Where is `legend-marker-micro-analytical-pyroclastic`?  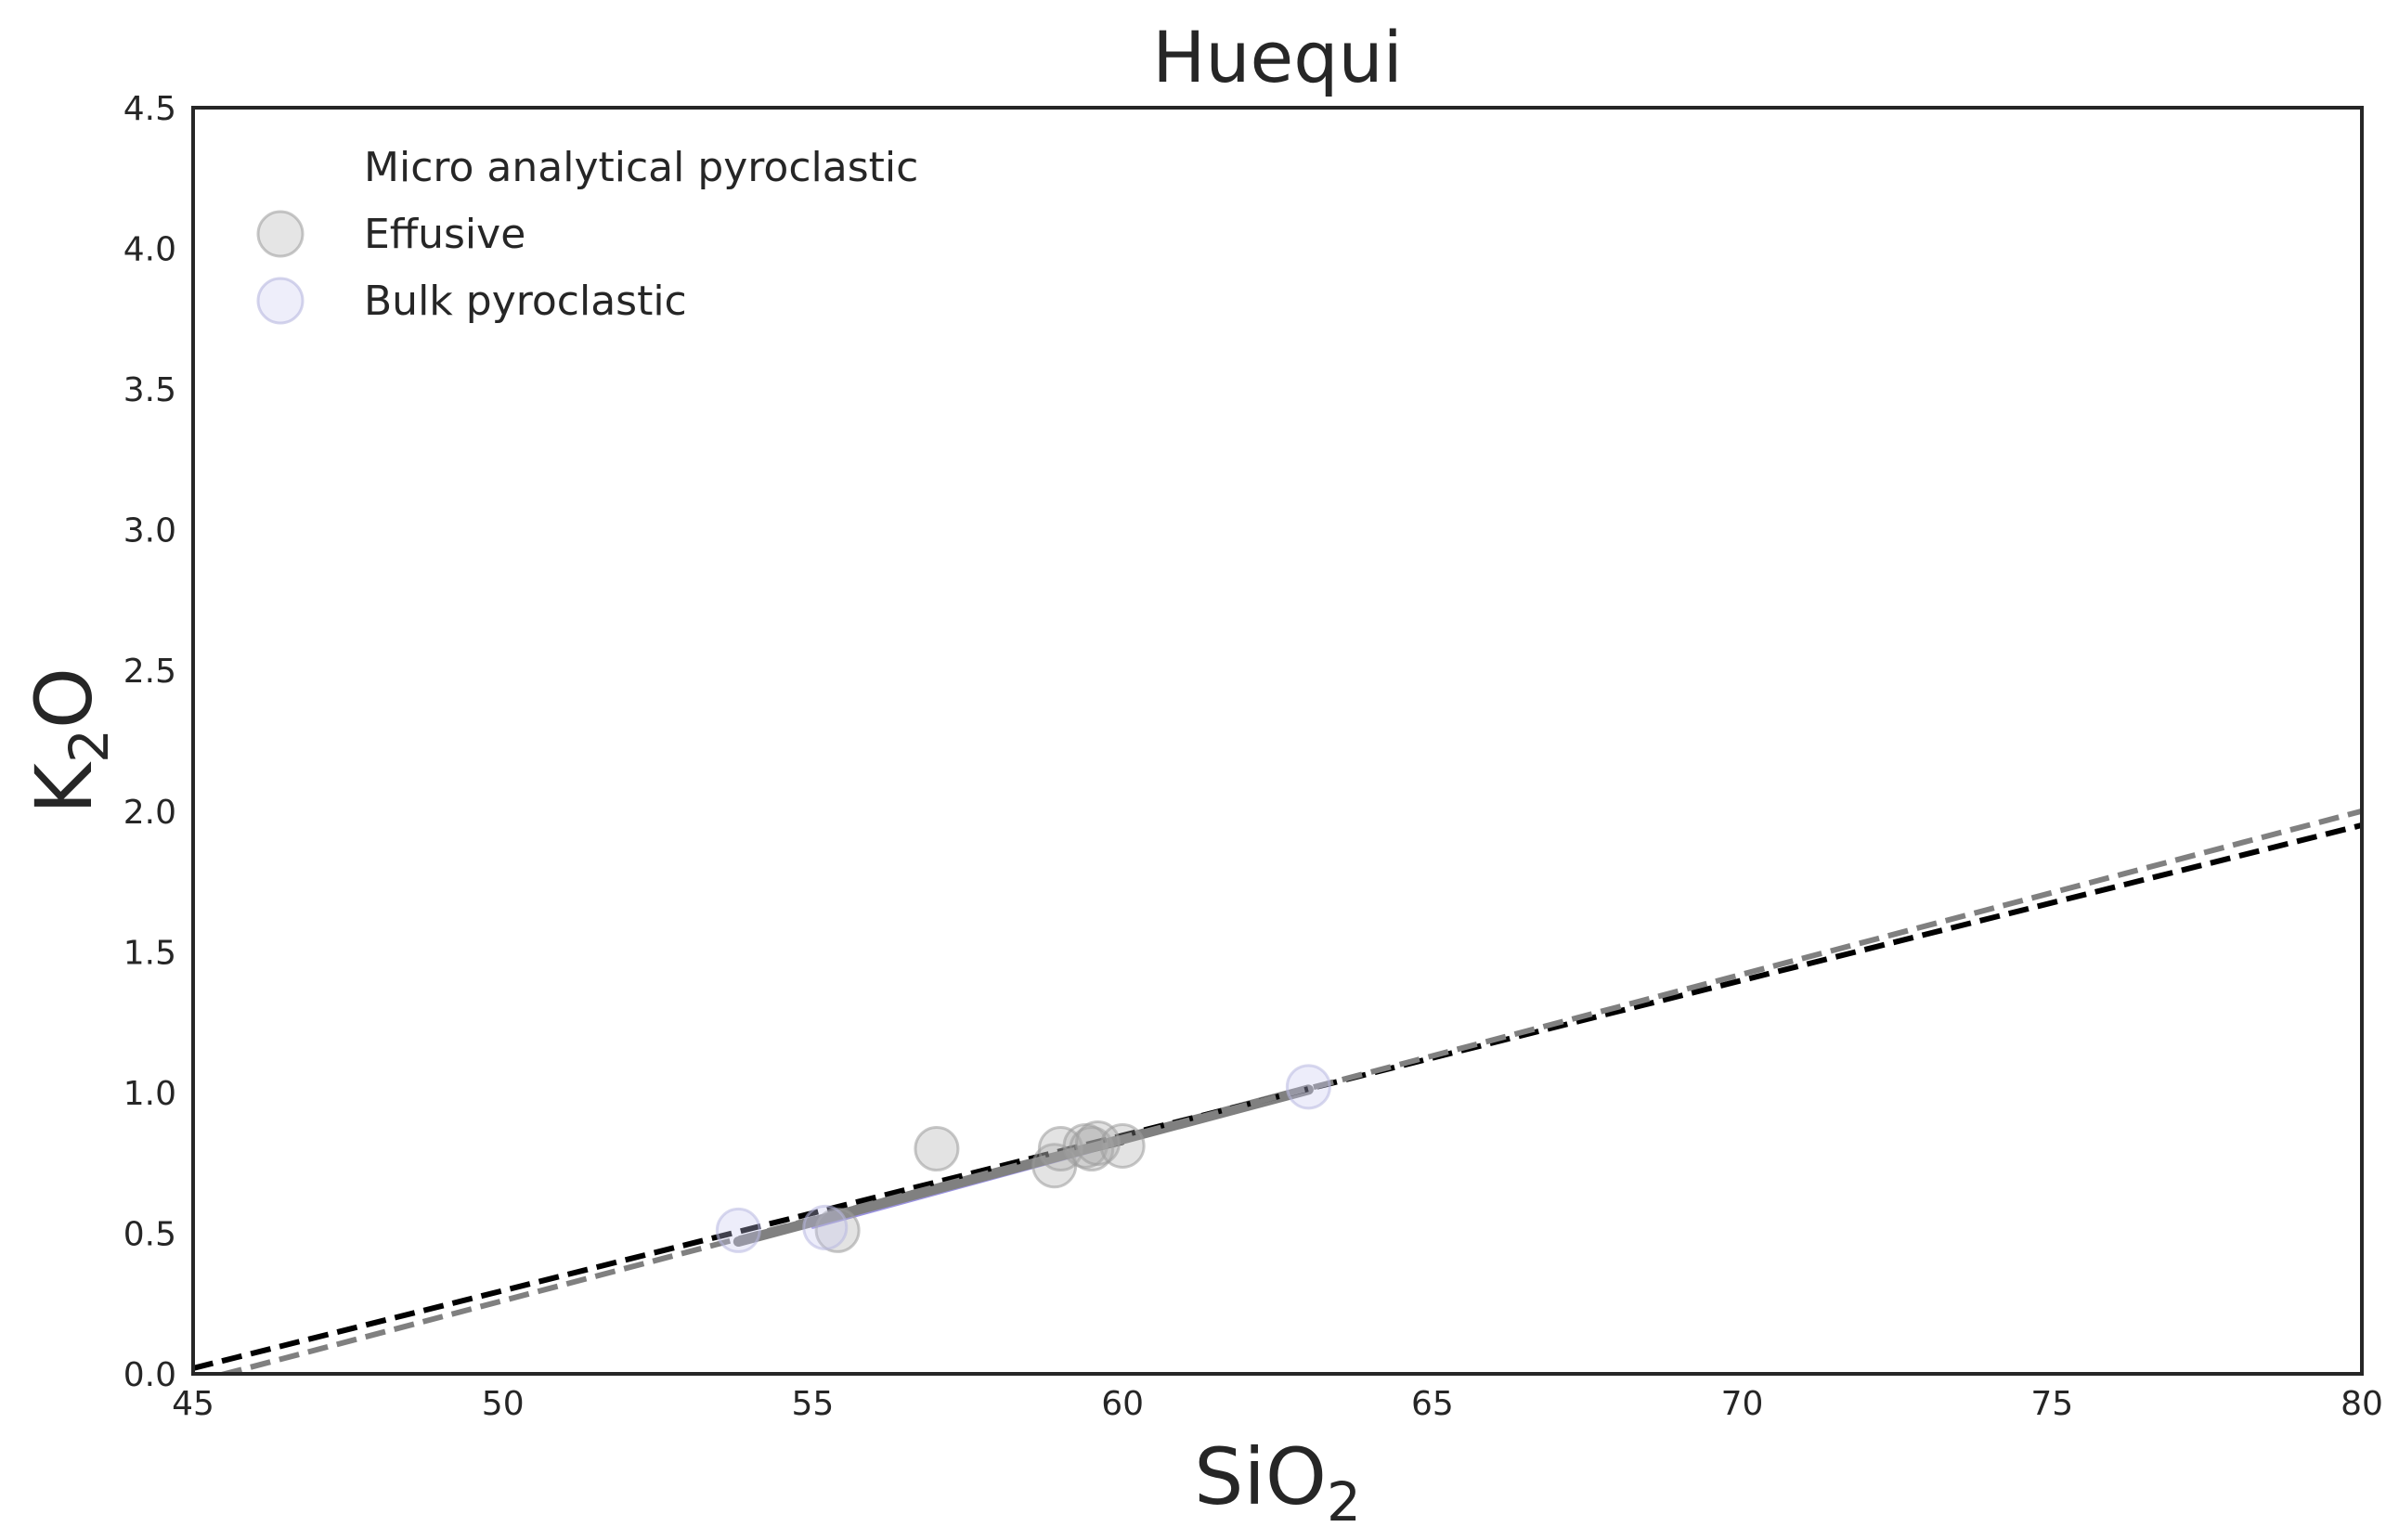
legend-marker-micro-analytical-pyroclastic is located at coordinates (280, 167).